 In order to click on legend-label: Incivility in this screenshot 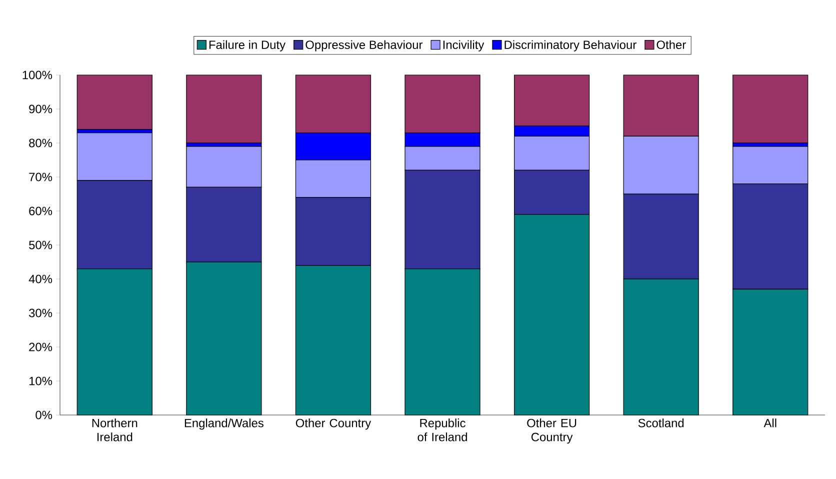, I will do `click(463, 46)`.